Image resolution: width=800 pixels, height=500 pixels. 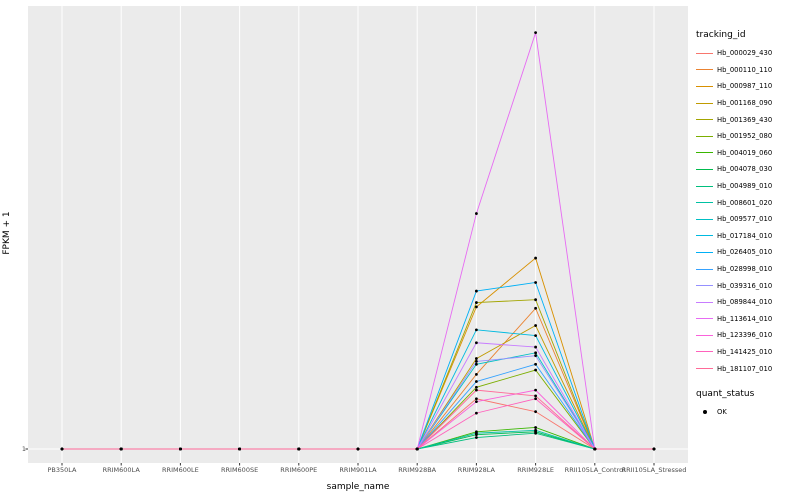 I want to click on legend-entry-Hb_017184_010: Hb_017184_010, so click(x=747, y=236).